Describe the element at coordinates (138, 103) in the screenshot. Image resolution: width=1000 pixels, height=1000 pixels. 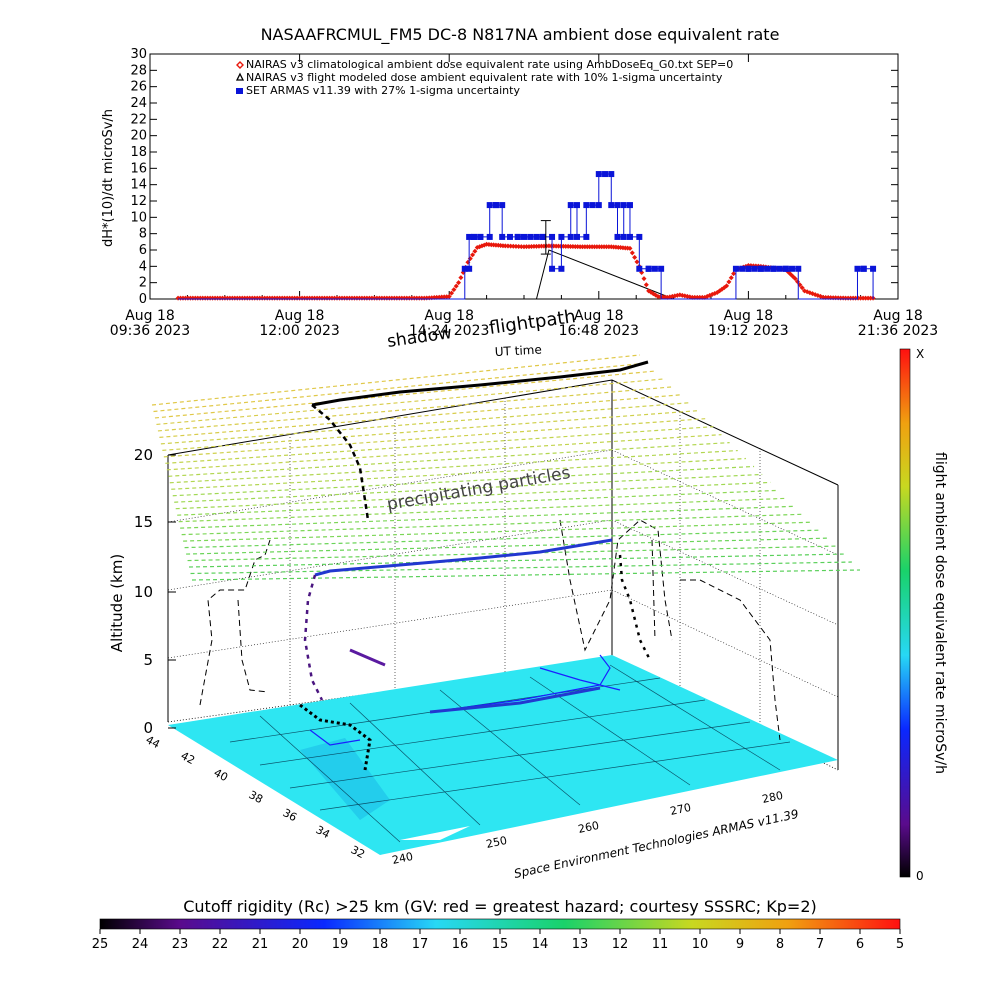
I see `y-tick-label: 24` at that location.